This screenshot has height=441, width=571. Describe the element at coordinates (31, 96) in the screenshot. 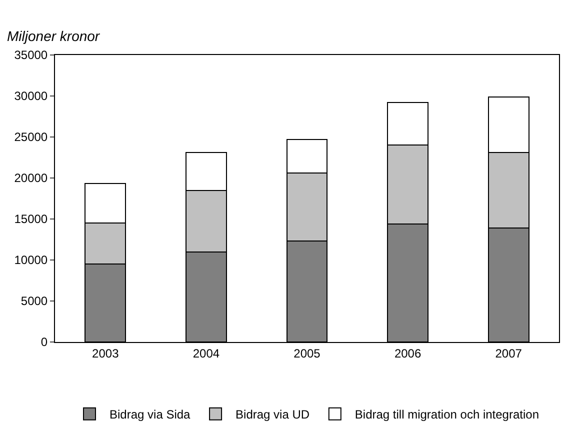

I see `y-tick-label: 30000` at that location.